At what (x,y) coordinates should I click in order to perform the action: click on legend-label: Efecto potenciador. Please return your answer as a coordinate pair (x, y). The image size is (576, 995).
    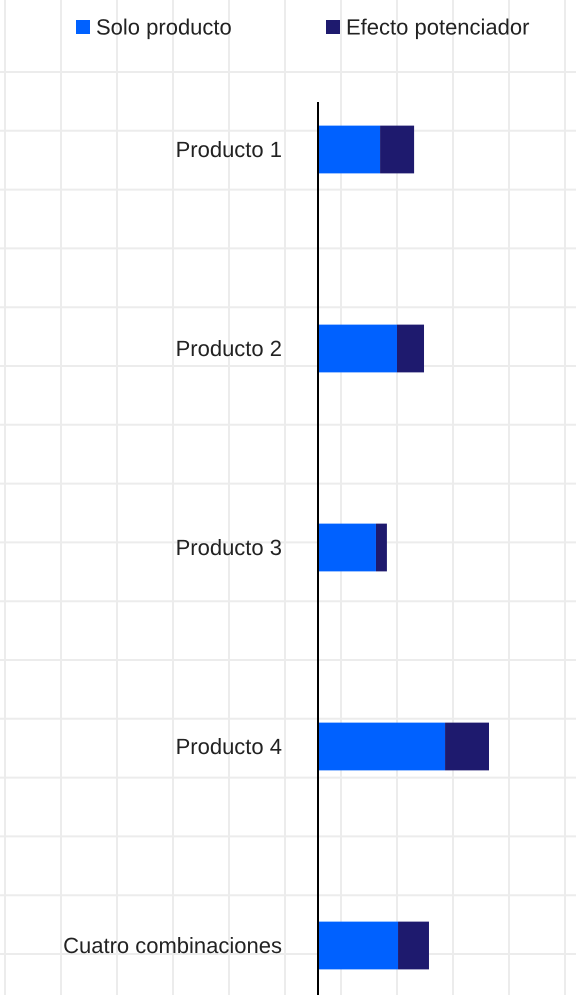
    Looking at the image, I should click on (438, 27).